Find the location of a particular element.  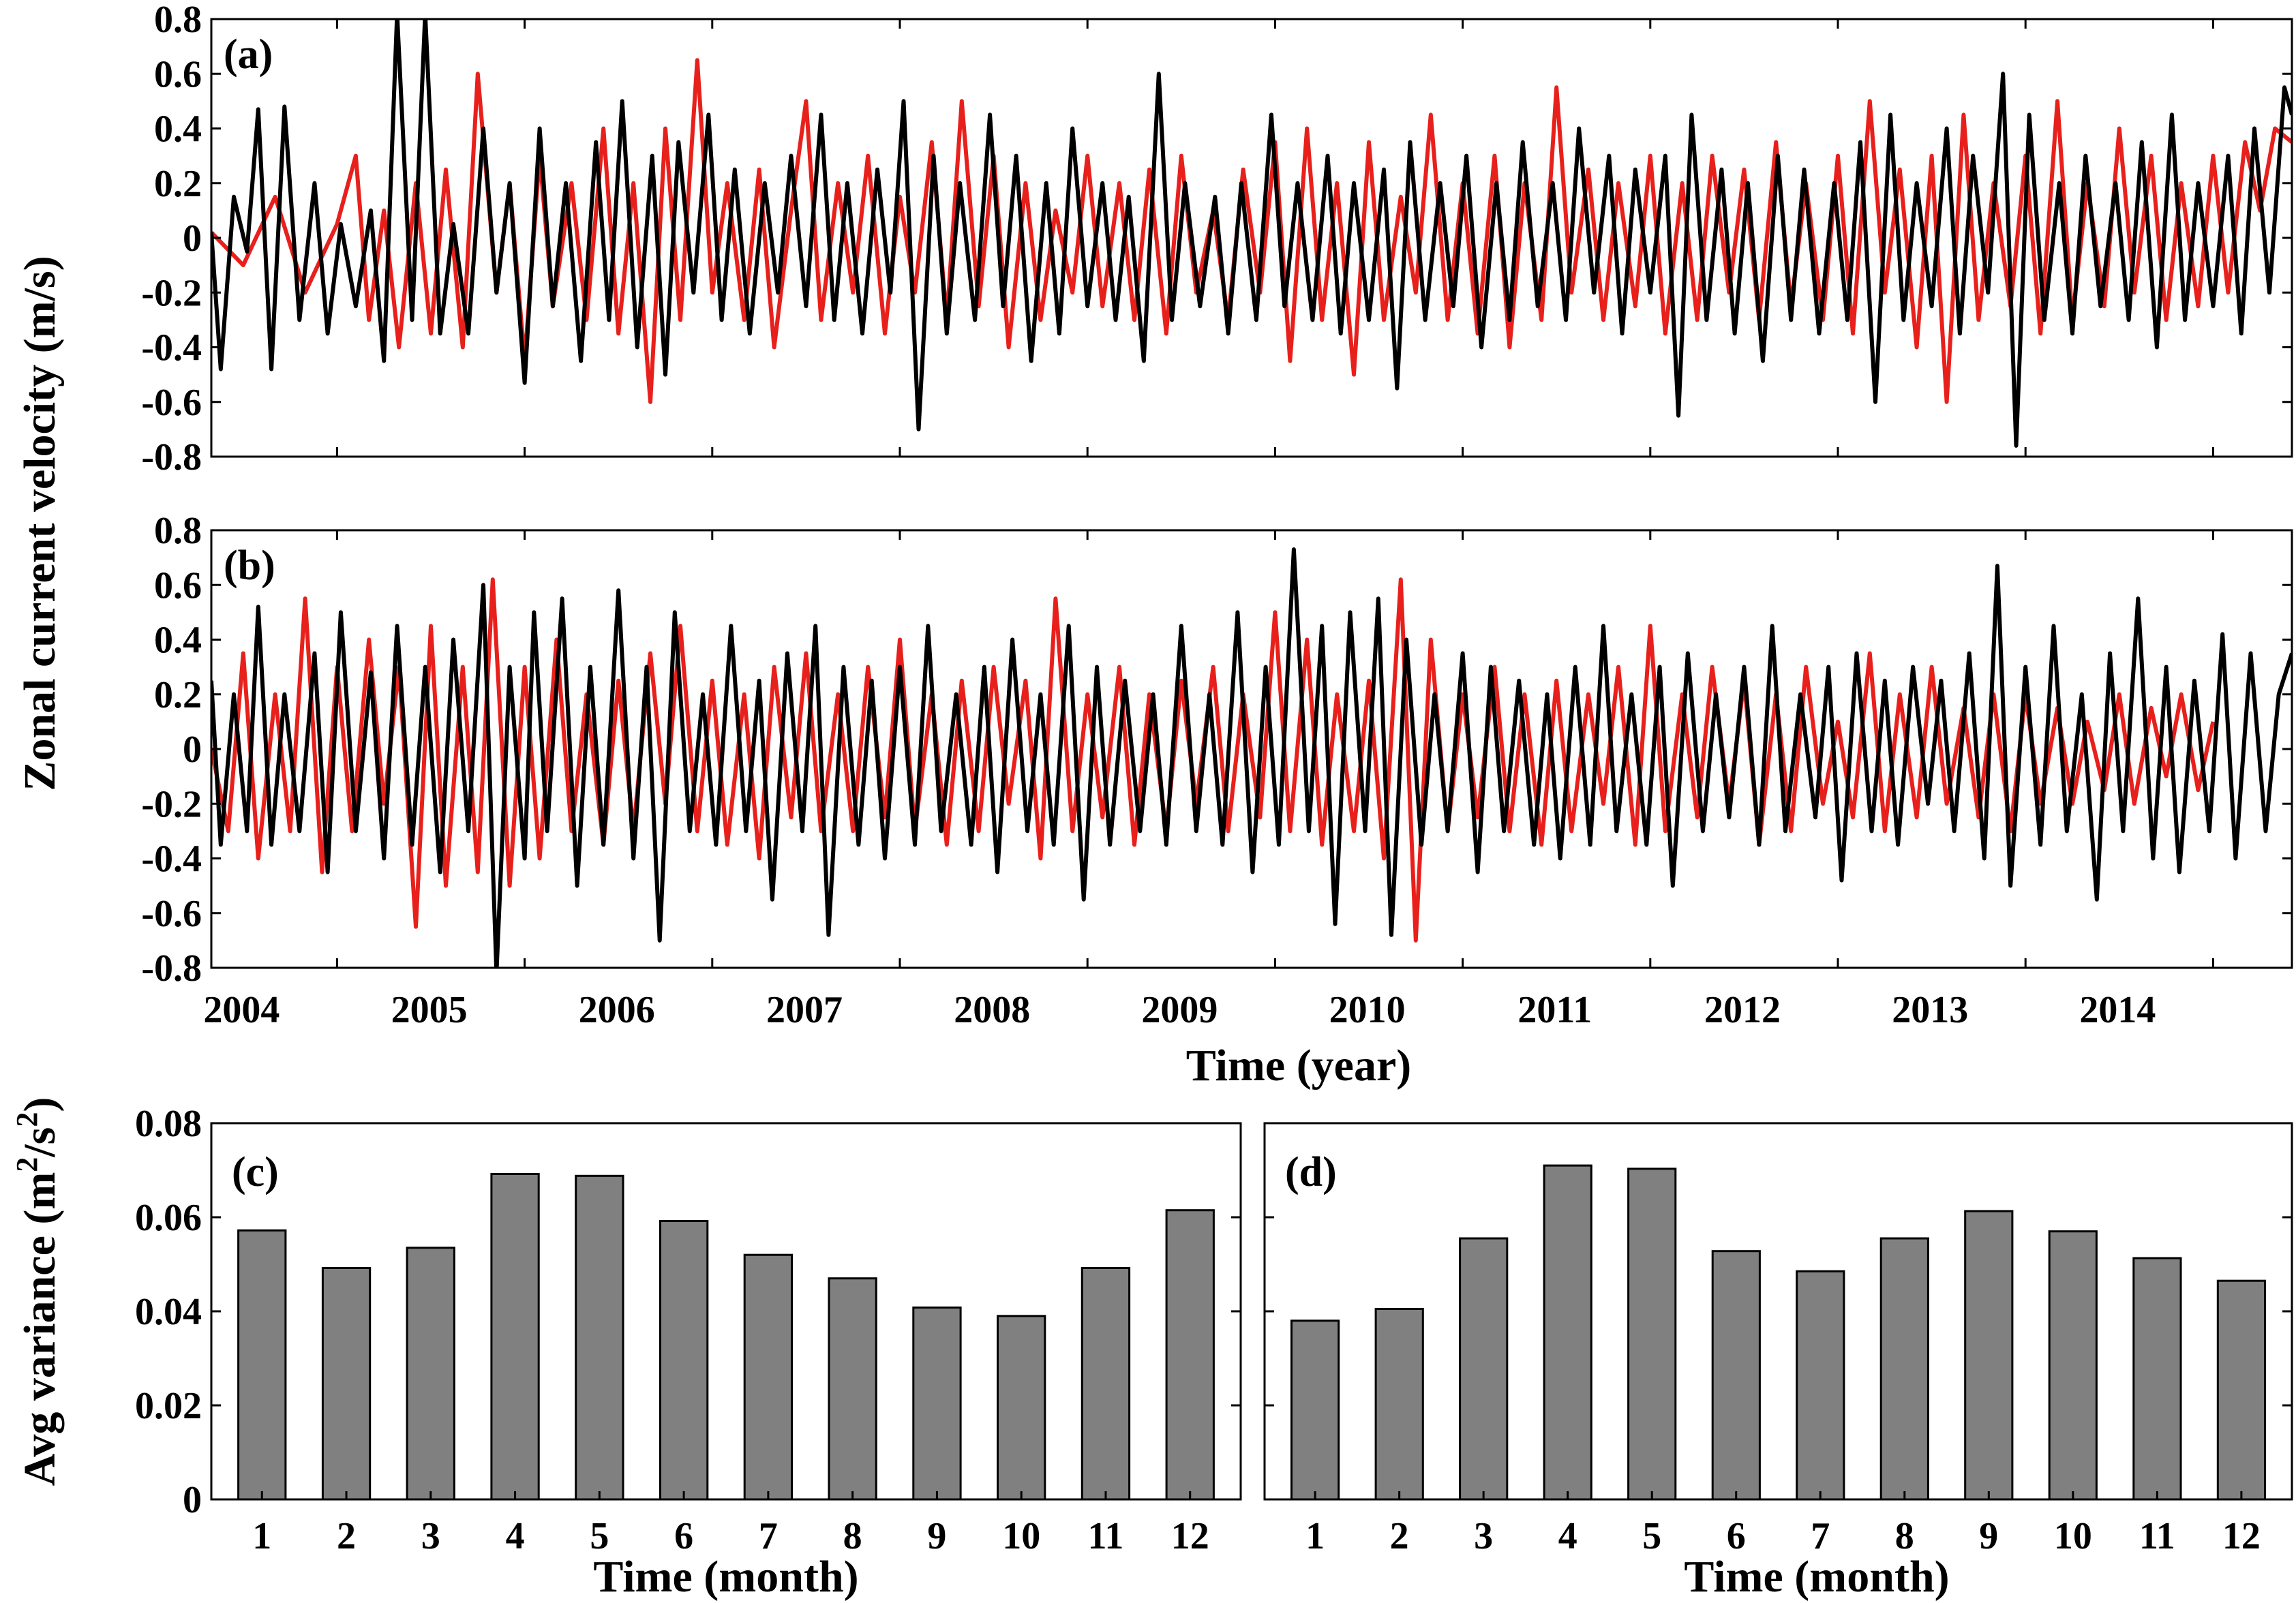

ytick-label-c: 0.08 is located at coordinates (168, 1124).